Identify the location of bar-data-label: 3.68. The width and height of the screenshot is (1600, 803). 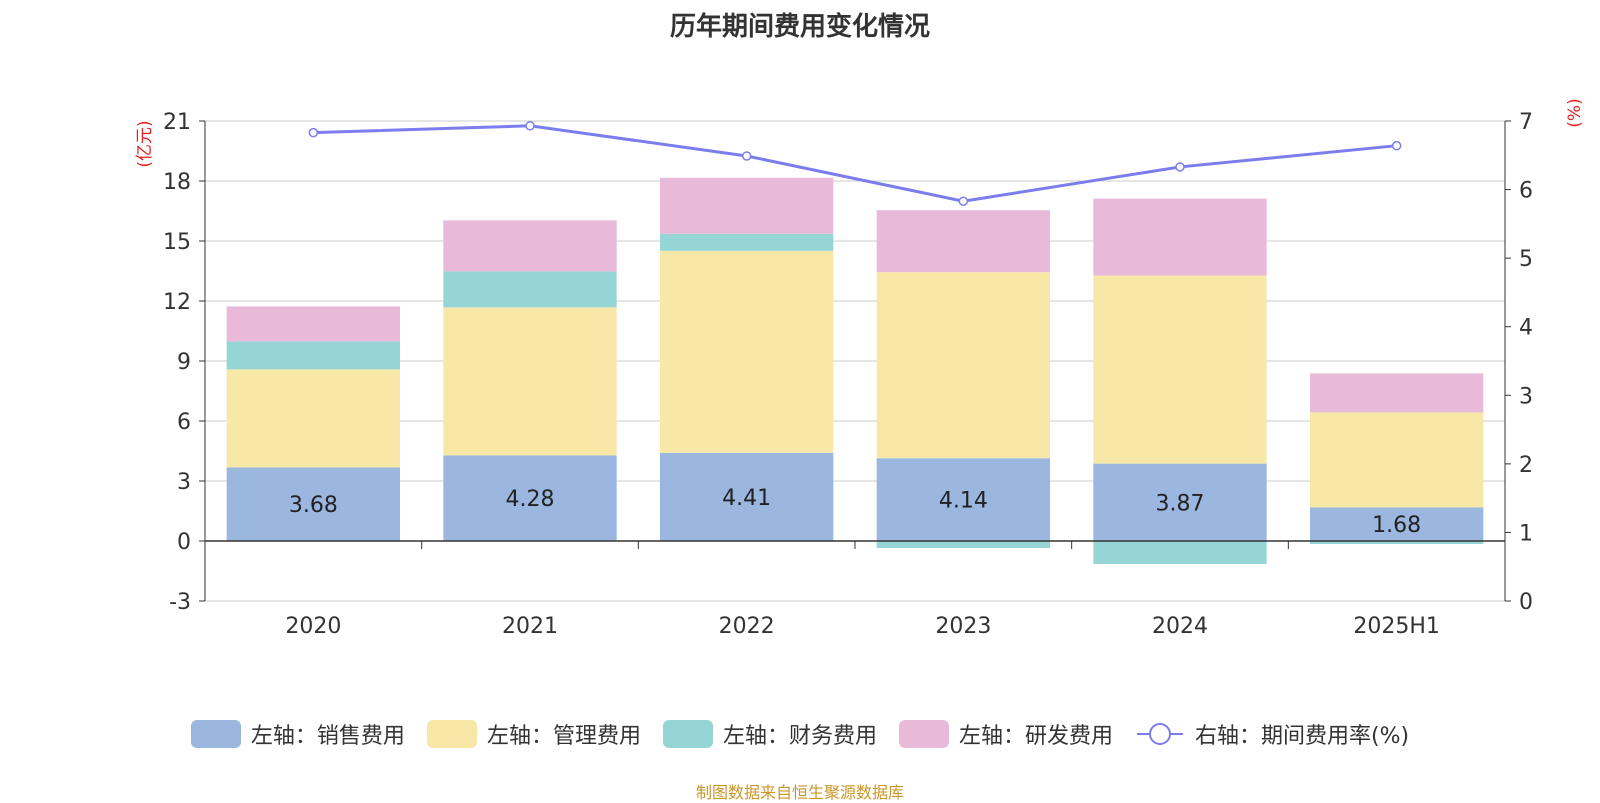
(313, 505).